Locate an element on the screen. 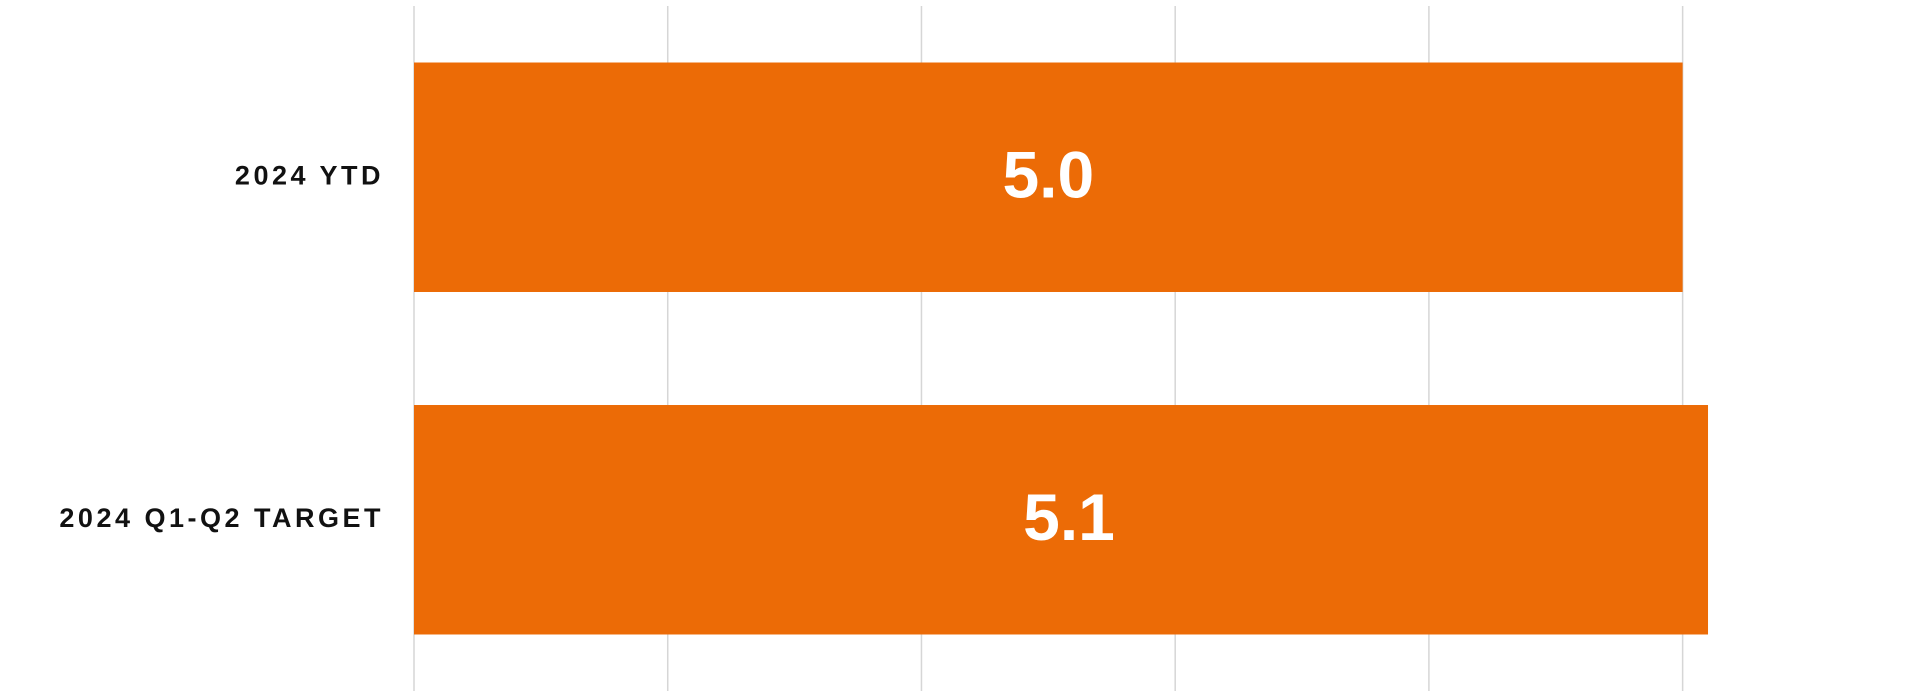 The width and height of the screenshot is (1931, 691). data-label: 5.1 is located at coordinates (1069, 517).